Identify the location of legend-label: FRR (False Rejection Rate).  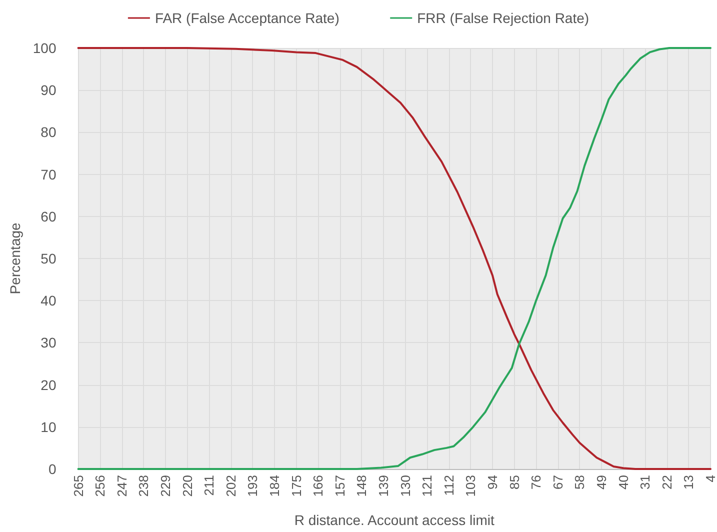
(503, 18).